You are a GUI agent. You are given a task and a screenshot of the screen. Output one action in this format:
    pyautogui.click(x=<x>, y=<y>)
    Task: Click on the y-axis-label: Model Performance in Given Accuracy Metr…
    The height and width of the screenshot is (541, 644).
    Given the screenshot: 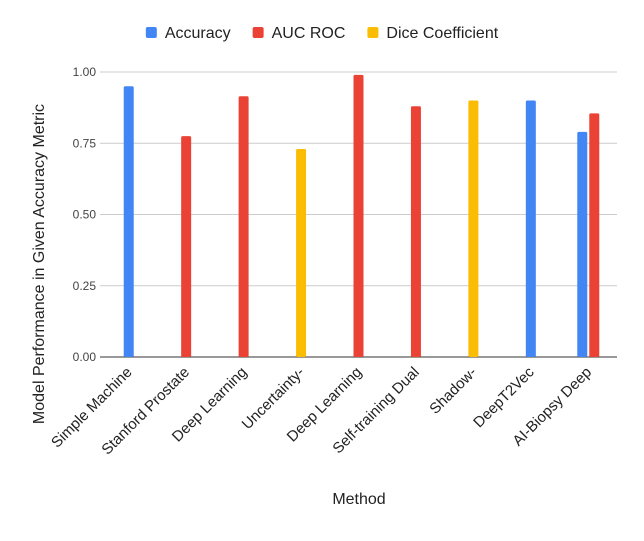 What is the action you would take?
    pyautogui.click(x=39, y=264)
    